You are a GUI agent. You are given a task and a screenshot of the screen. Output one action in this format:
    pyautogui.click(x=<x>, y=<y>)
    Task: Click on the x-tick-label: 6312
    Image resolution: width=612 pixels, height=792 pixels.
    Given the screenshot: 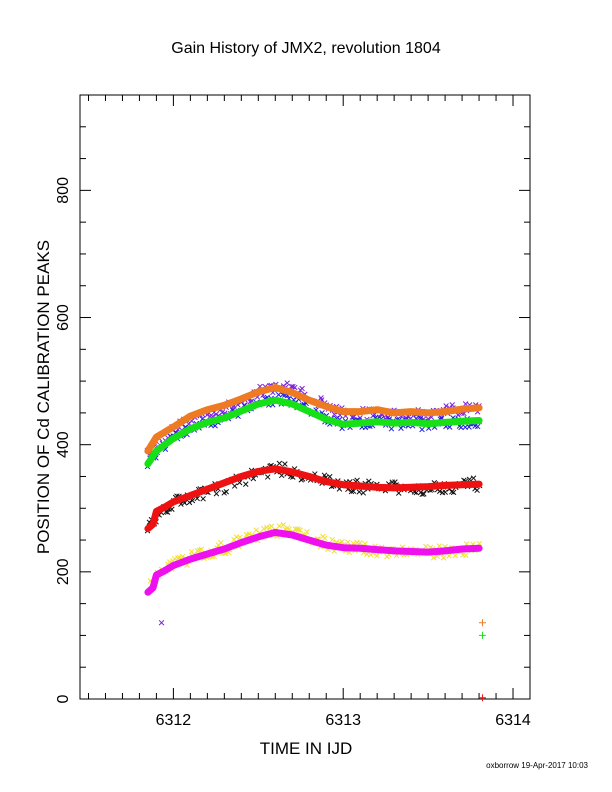 What is the action you would take?
    pyautogui.click(x=174, y=720)
    